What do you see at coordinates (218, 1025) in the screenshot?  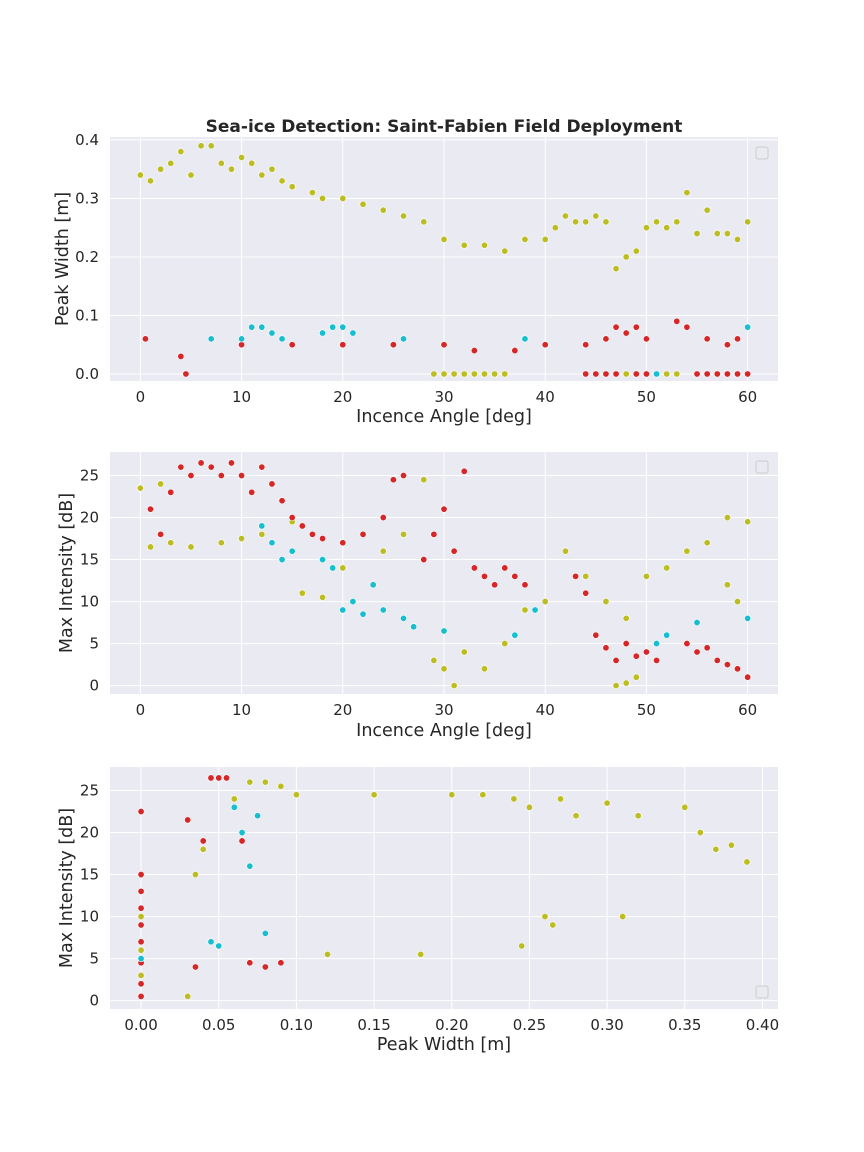 I see `x-tick-label: 0.05` at bounding box center [218, 1025].